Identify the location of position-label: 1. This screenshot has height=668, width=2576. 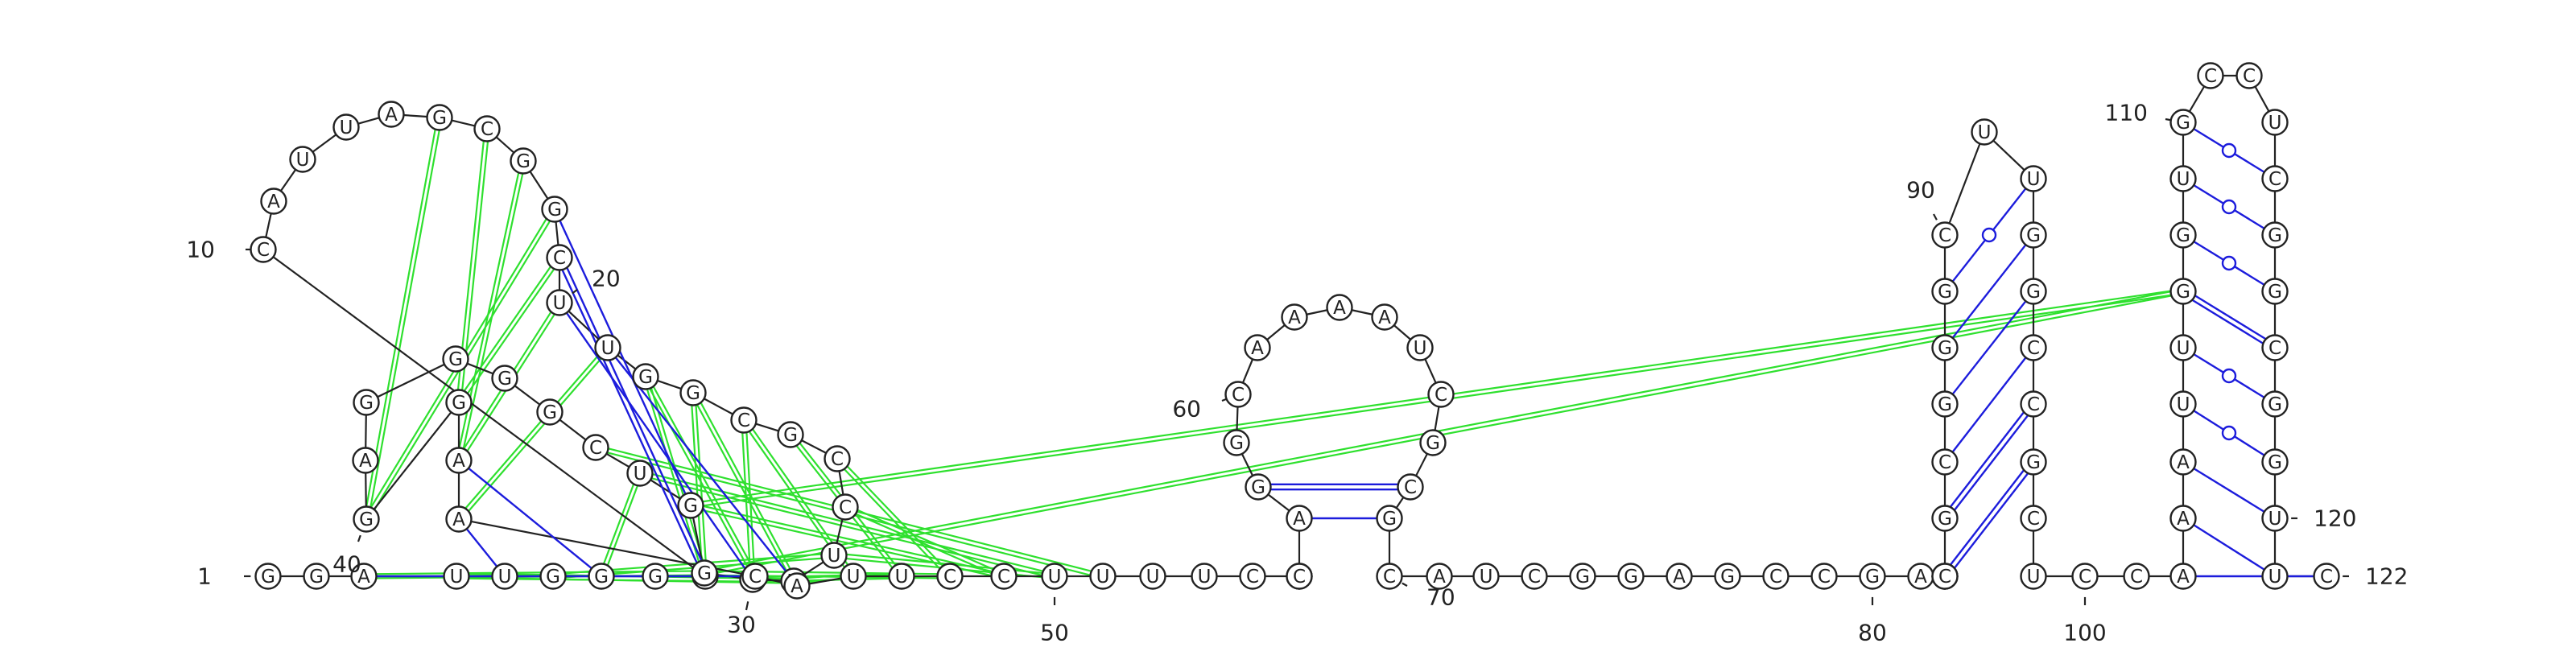
(204, 576).